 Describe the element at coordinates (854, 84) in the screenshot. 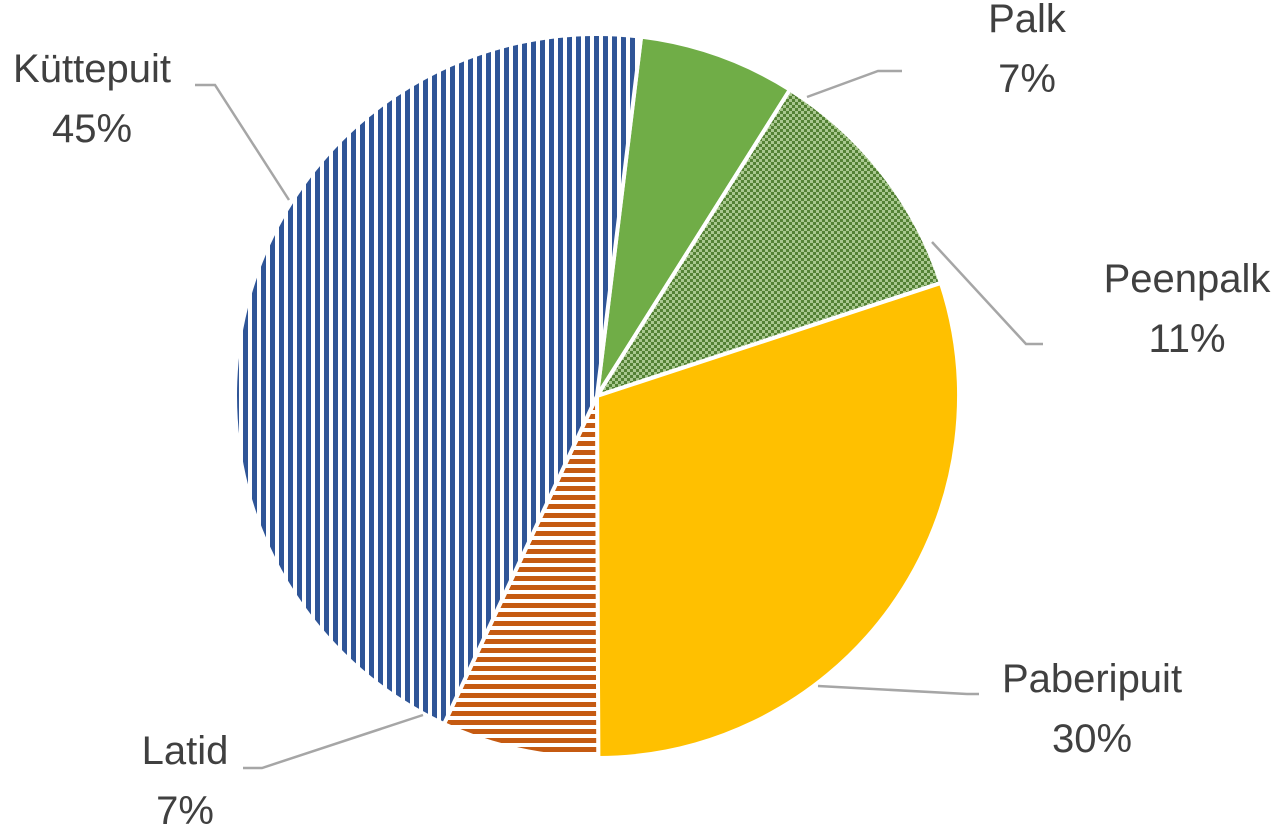

I see `leader-line-palk` at that location.